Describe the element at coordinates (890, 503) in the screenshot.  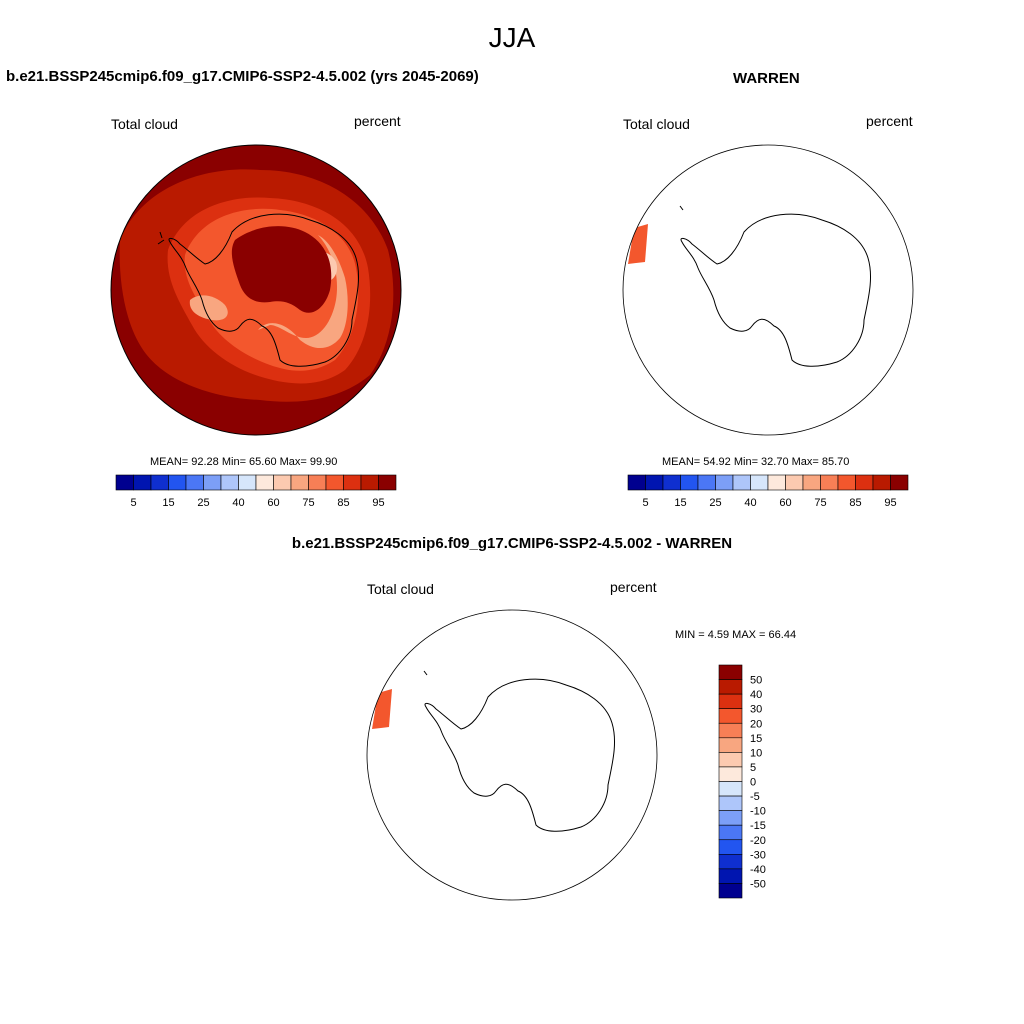
I see `obs-colorbar-tick-label: 95` at that location.